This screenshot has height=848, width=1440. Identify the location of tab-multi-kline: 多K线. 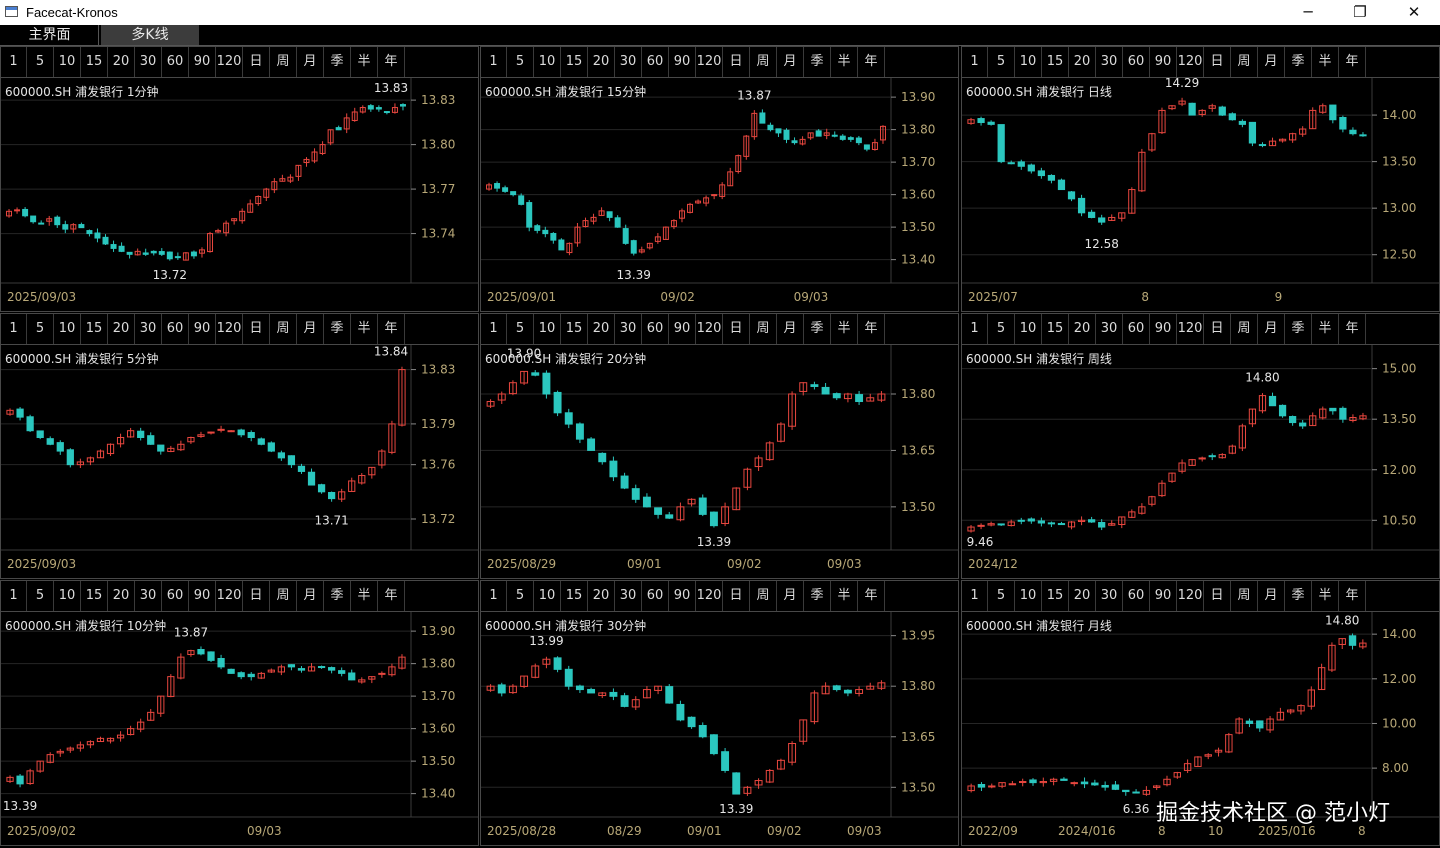
(150, 35).